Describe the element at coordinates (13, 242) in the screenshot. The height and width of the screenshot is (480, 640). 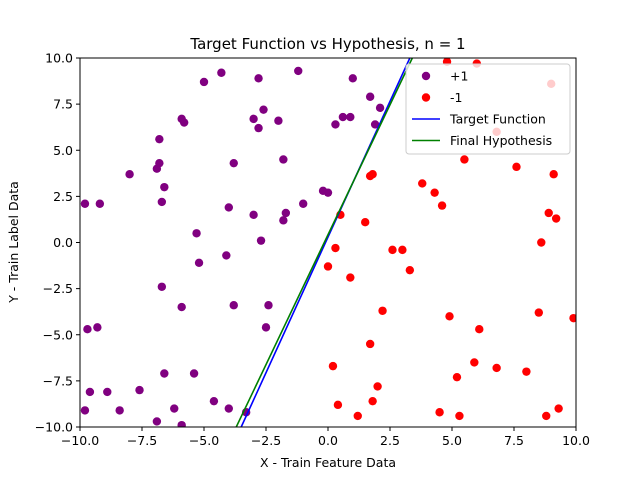
I see `y-axis-label: Y - Train Label Data` at that location.